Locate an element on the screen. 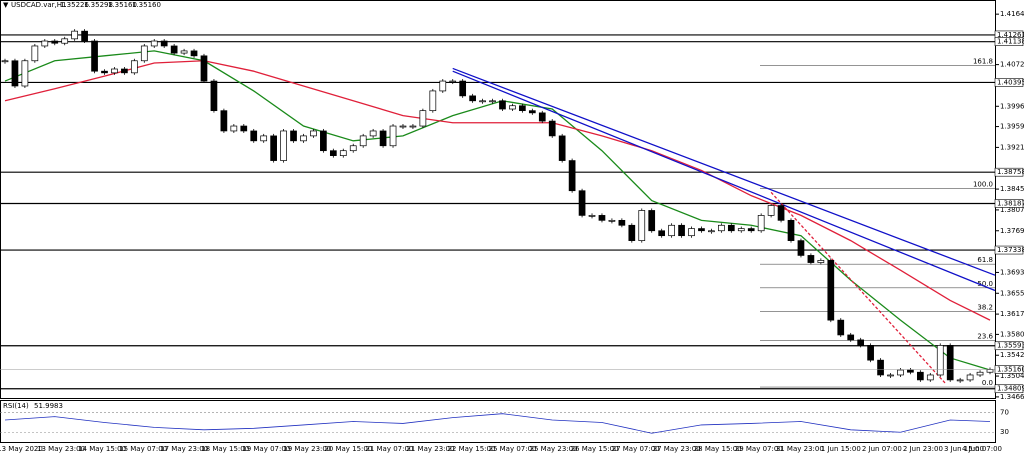 Image resolution: width=1024 pixels, height=455 pixels. y-tick-label: 1.39590 is located at coordinates (1012, 127).